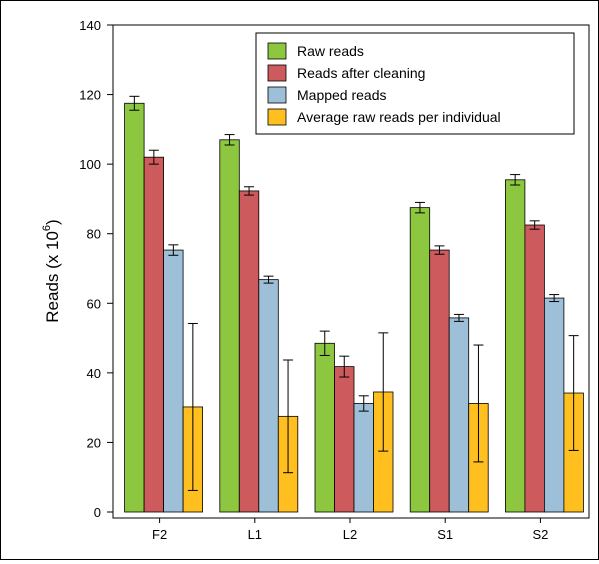  Describe the element at coordinates (350, 534) in the screenshot. I see `x-tick-label: L2` at that location.